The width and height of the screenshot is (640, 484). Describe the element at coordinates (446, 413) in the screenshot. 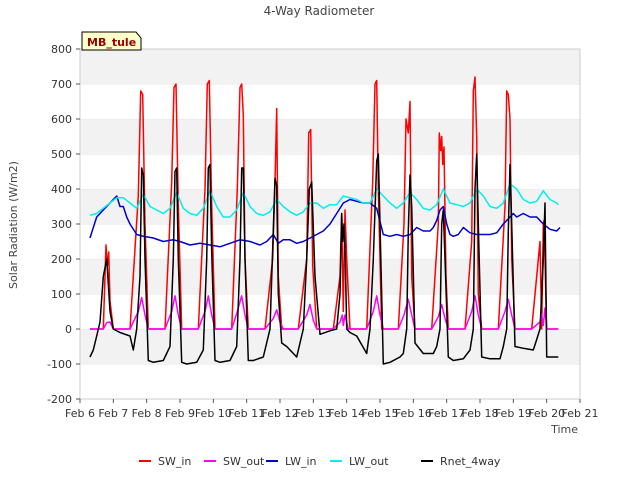

I see `x-tick-label: Feb 17` at that location.